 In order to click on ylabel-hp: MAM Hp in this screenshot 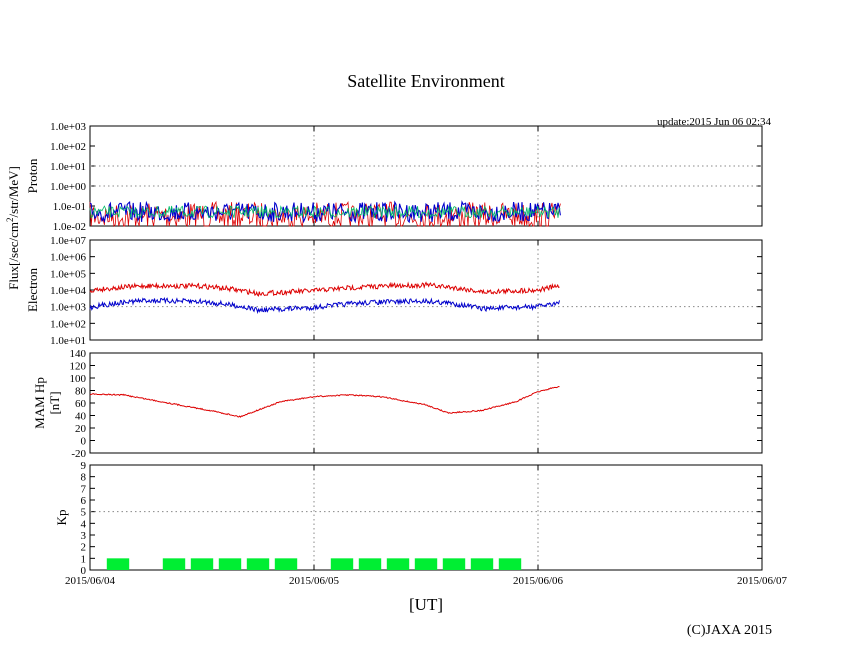, I will do `click(39, 403)`.